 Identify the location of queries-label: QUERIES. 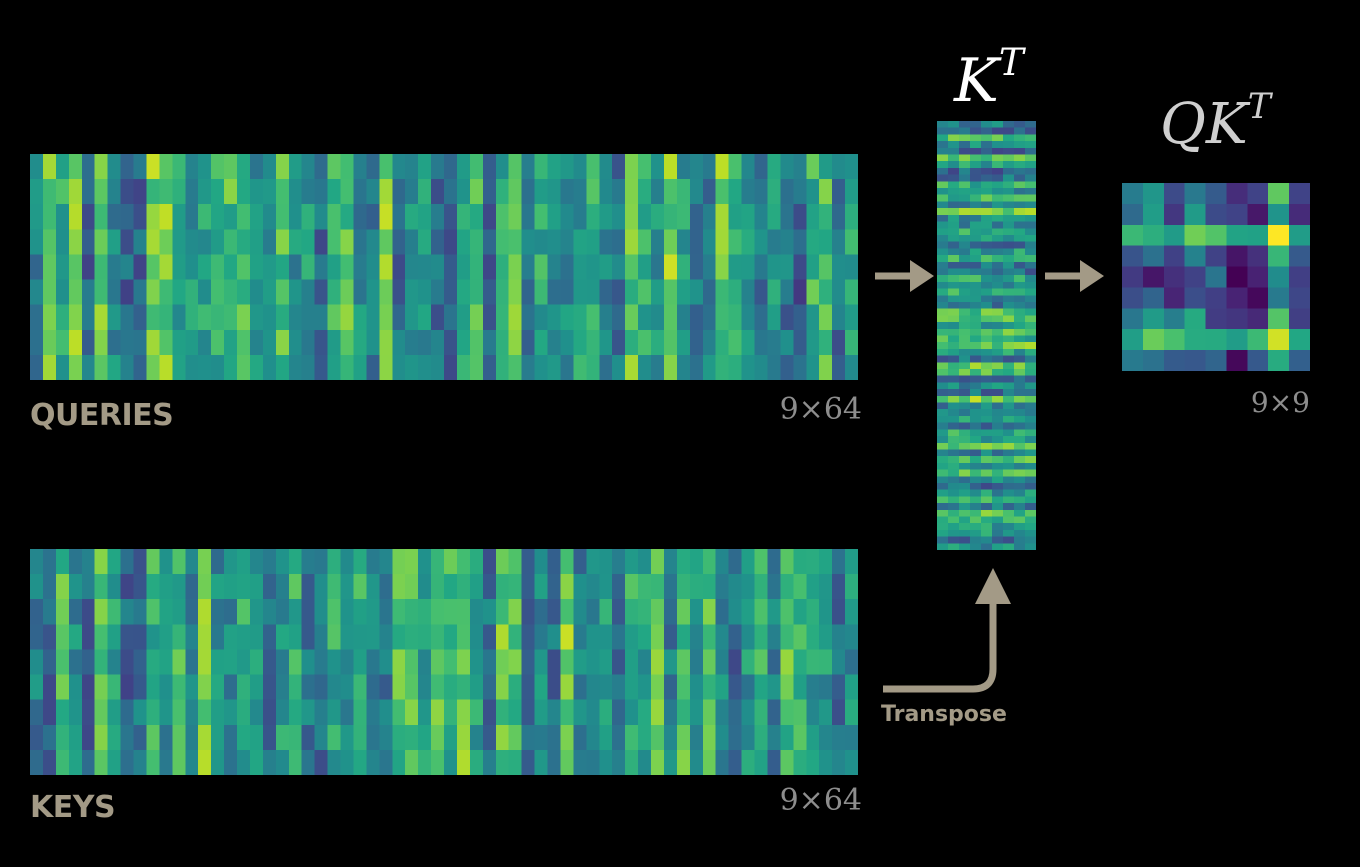
(102, 415).